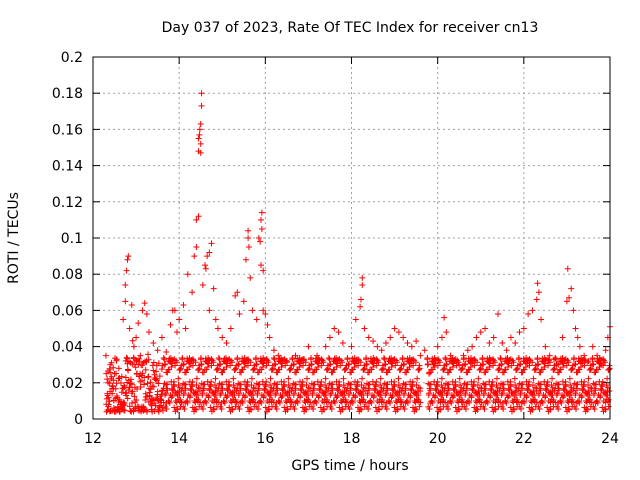  Describe the element at coordinates (67, 348) in the screenshot. I see `y-tick-label: 0.04` at that location.